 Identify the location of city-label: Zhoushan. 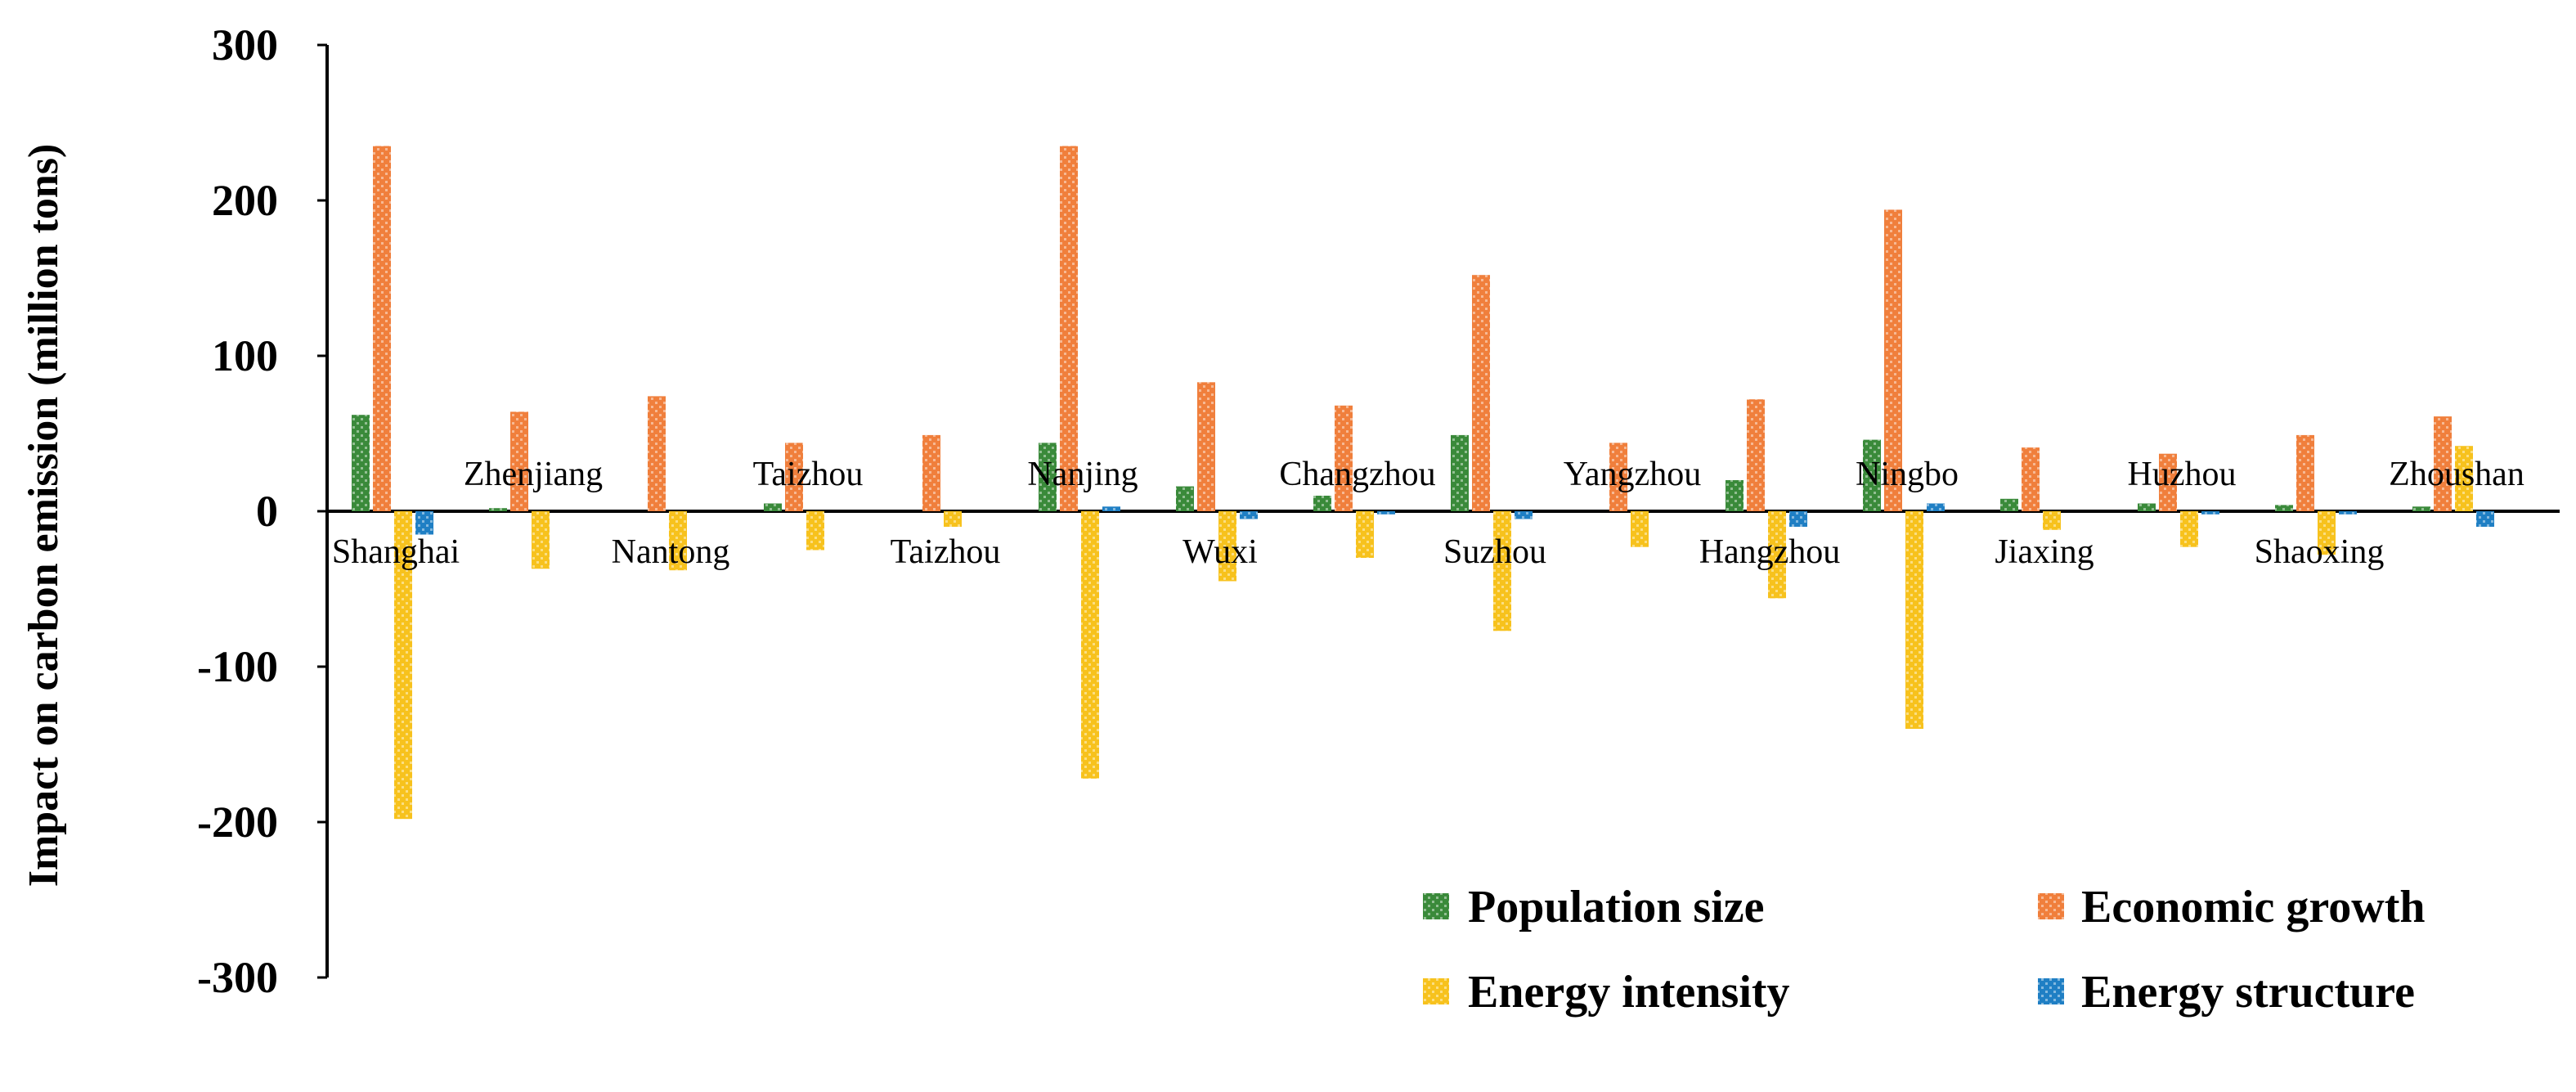
(2456, 475).